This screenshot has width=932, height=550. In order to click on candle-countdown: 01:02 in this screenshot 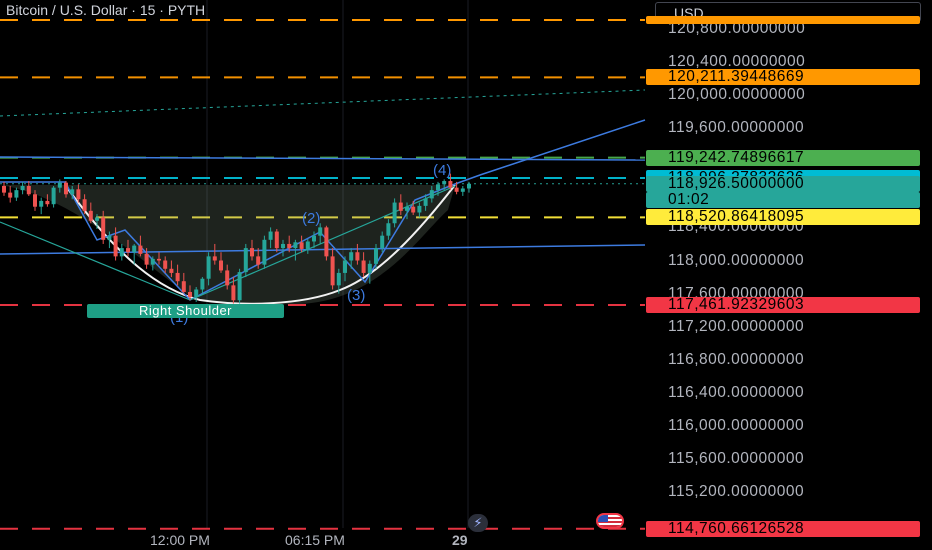, I will do `click(783, 199)`.